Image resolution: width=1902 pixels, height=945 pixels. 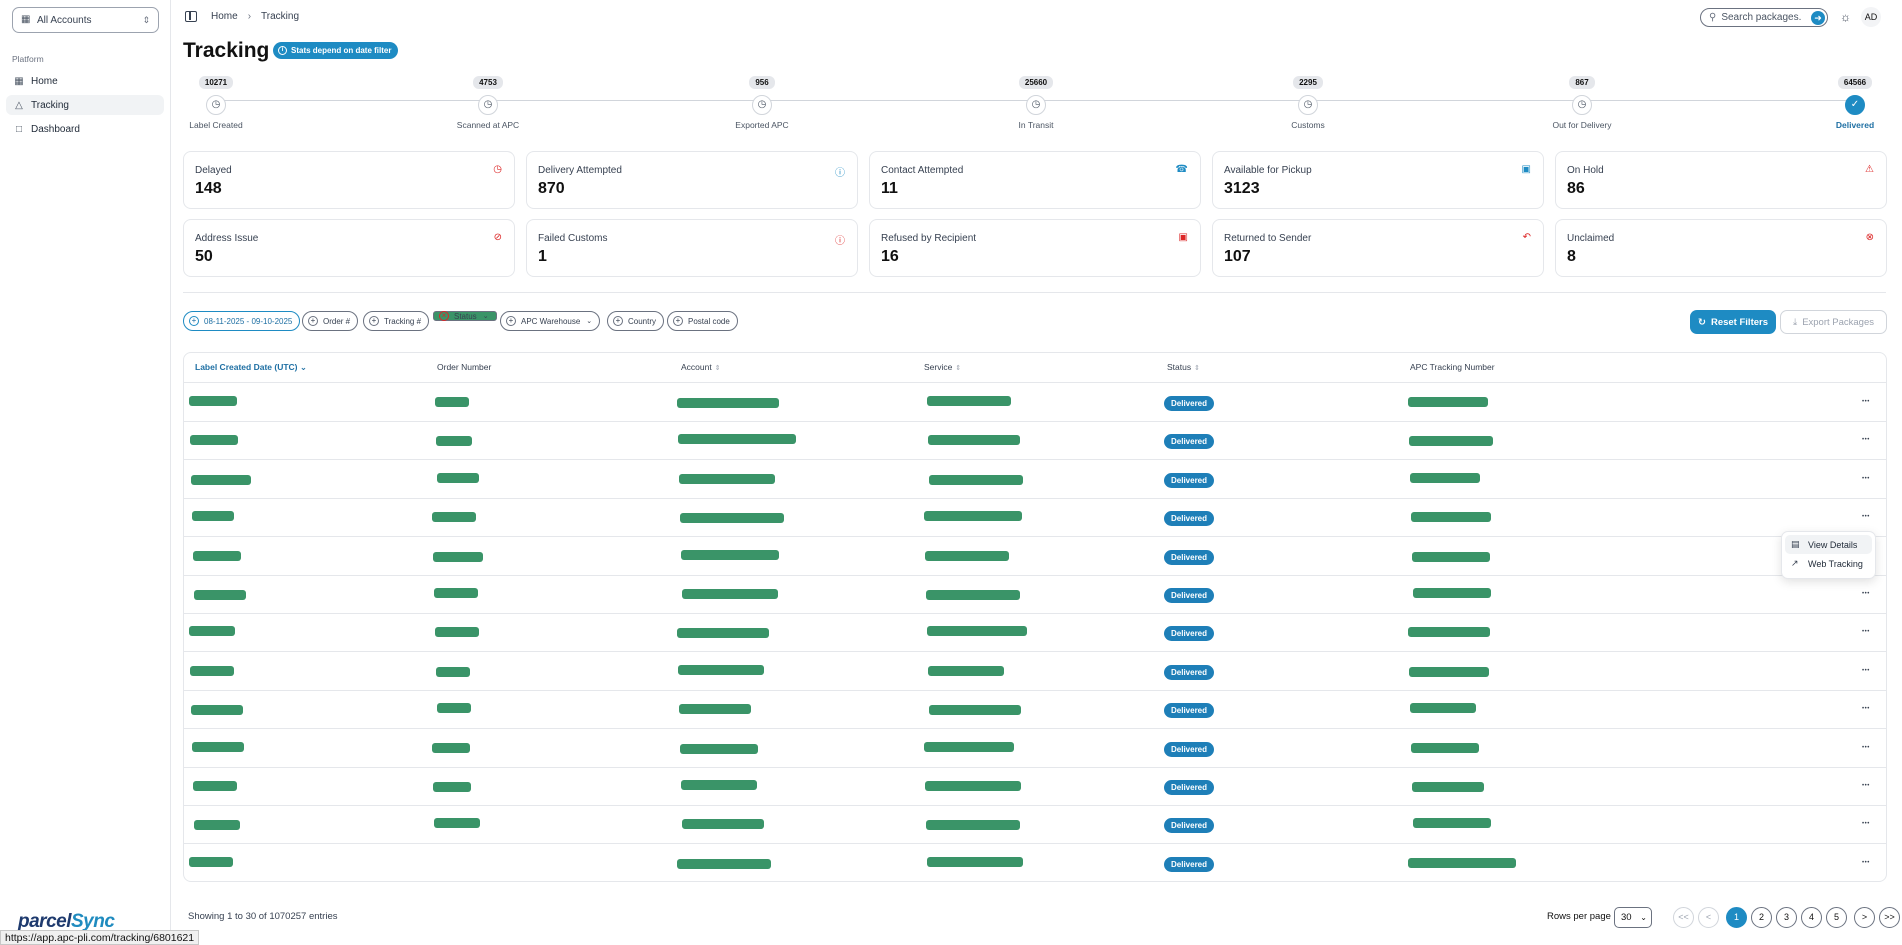 I want to click on account-selector: ▦ All Accounts ⇕, so click(x=85, y=20).